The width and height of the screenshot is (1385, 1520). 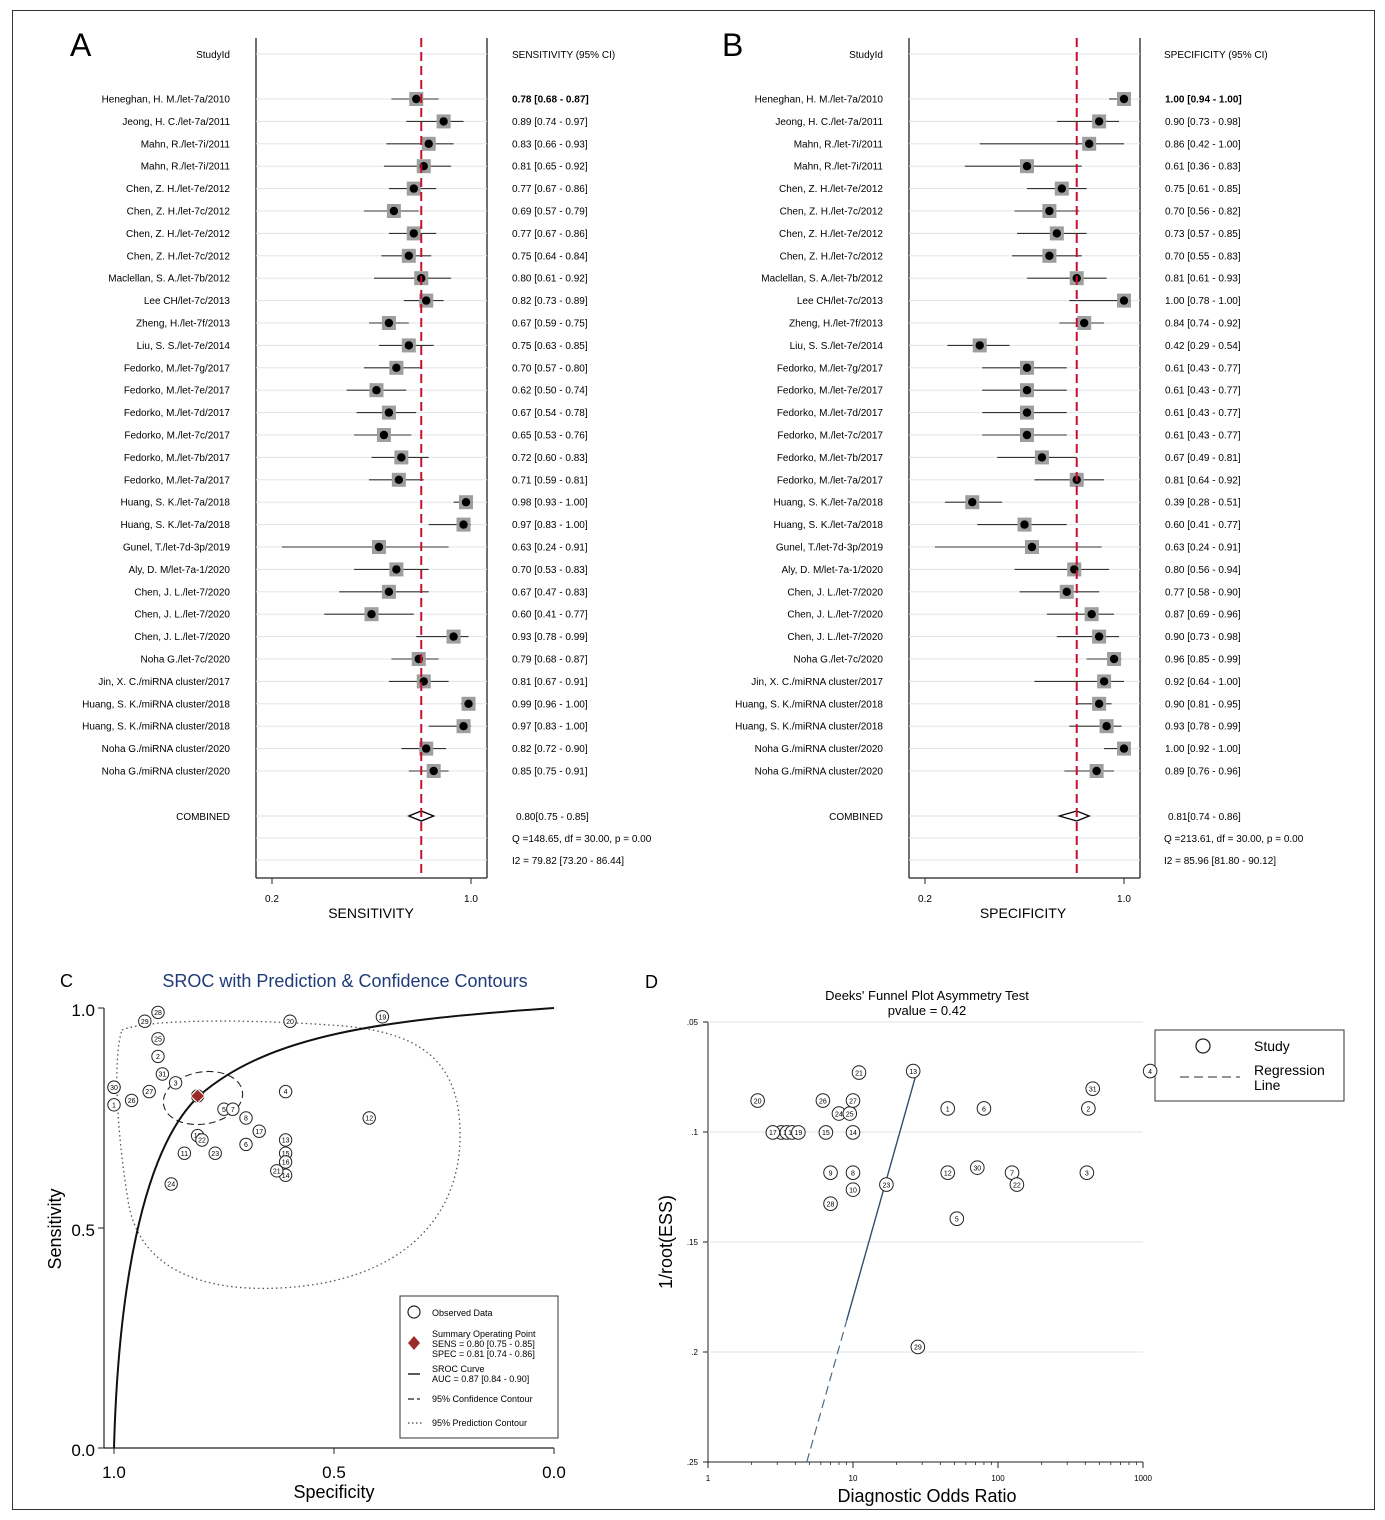 I want to click on forest-a-study-label: Aly, D. M/let-7a-1/2020, so click(x=179, y=570).